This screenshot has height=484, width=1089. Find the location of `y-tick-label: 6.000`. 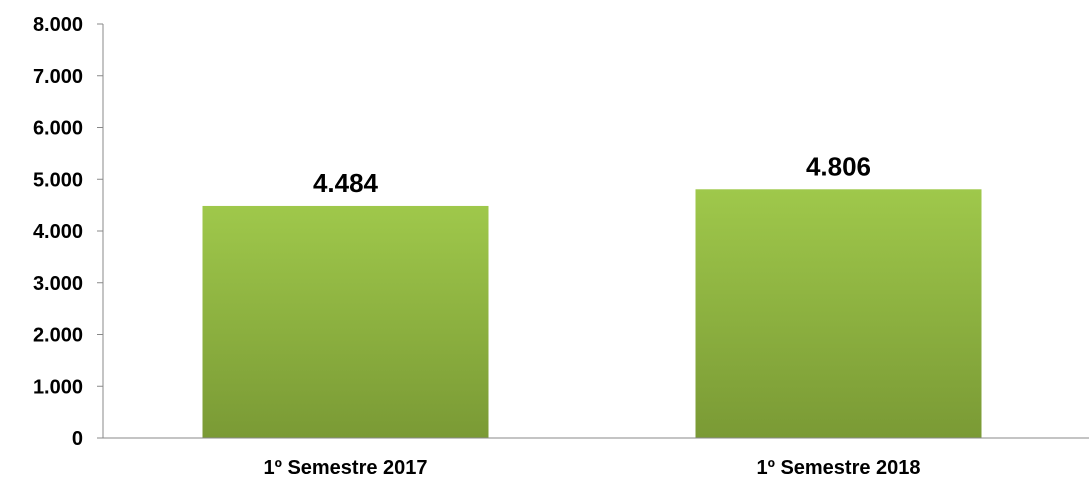

y-tick-label: 6.000 is located at coordinates (58, 129).